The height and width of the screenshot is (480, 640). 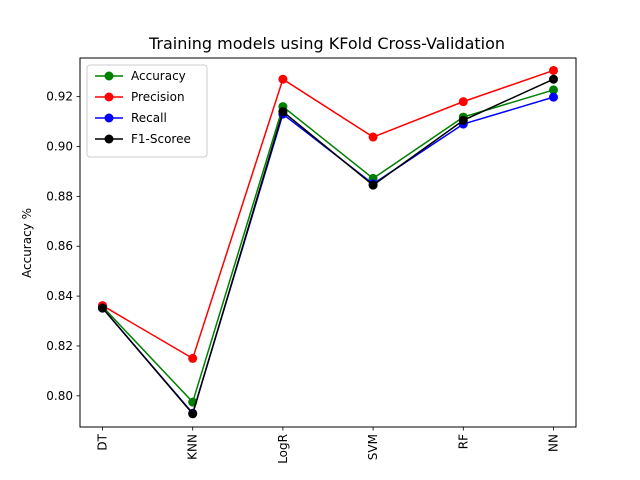 What do you see at coordinates (59, 396) in the screenshot?
I see `y-tick-label: 0.80` at bounding box center [59, 396].